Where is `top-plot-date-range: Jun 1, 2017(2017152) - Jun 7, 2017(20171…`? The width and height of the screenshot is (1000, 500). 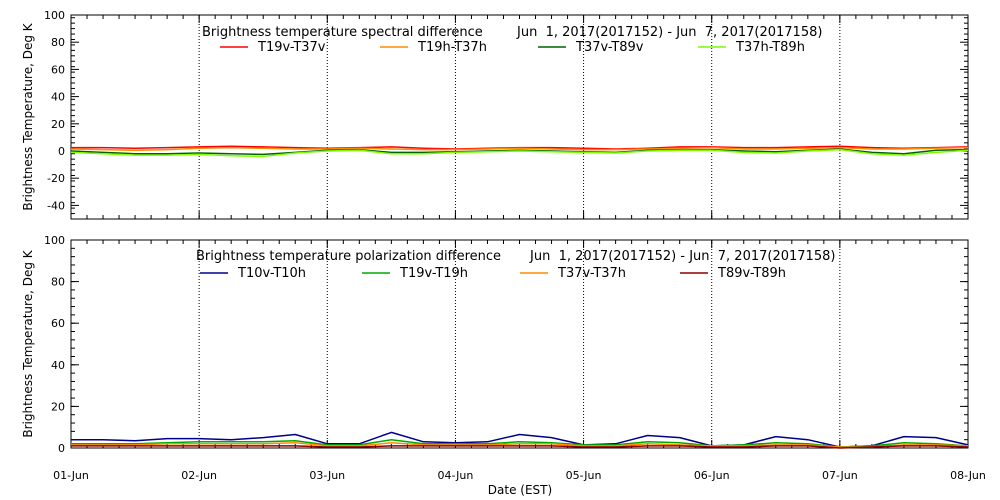 top-plot-date-range: Jun 1, 2017(2017152) - Jun 7, 2017(20171… is located at coordinates (669, 32).